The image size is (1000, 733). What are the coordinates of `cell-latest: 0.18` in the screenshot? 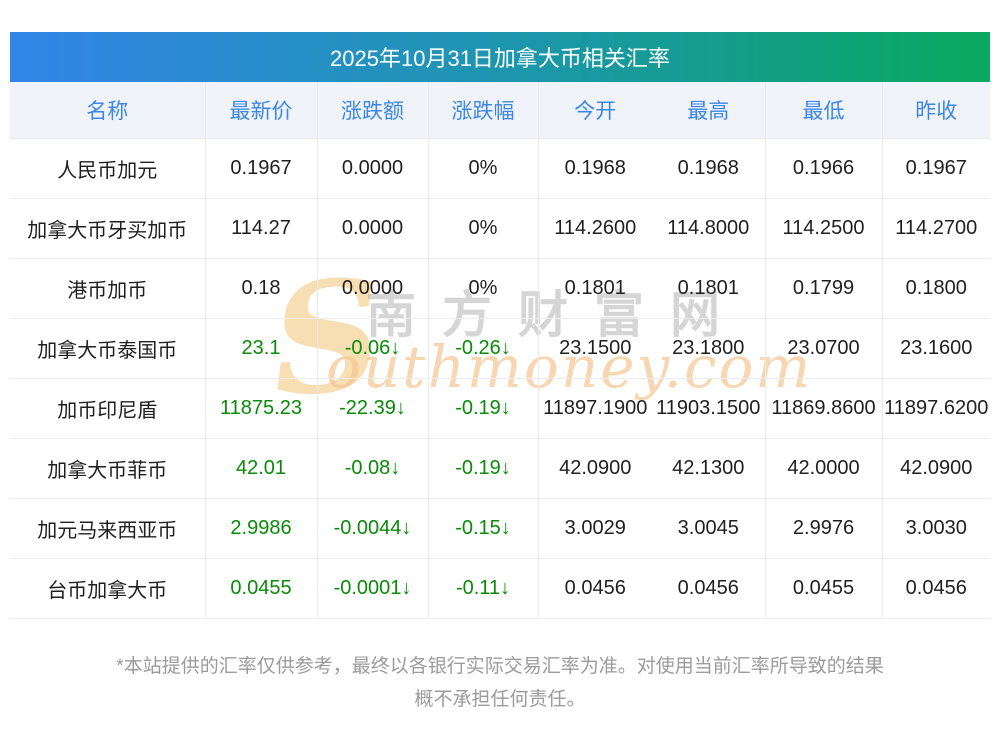 It's located at (261, 288).